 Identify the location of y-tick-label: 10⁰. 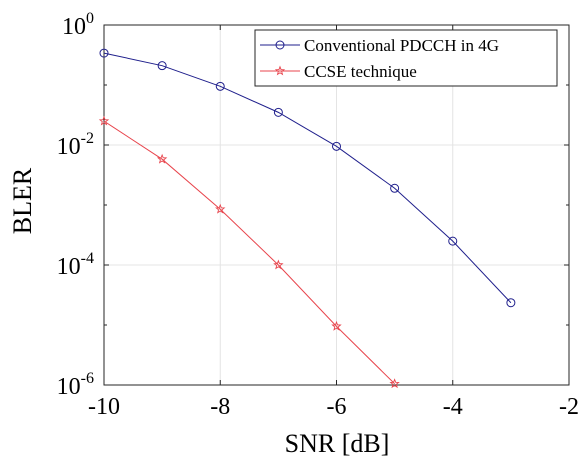
(78, 25).